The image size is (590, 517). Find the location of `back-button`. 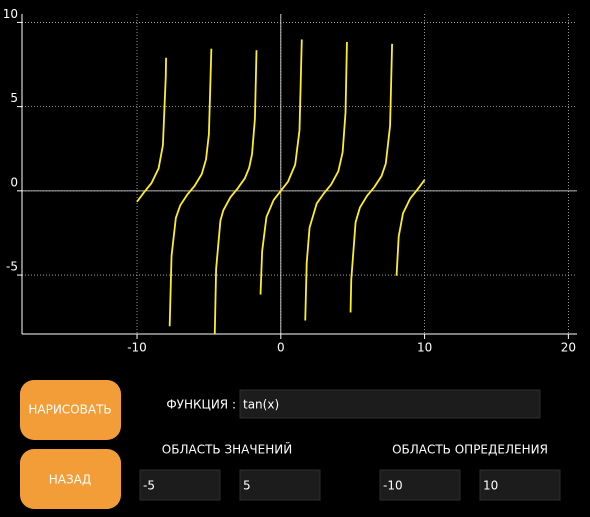

back-button is located at coordinates (70, 479).